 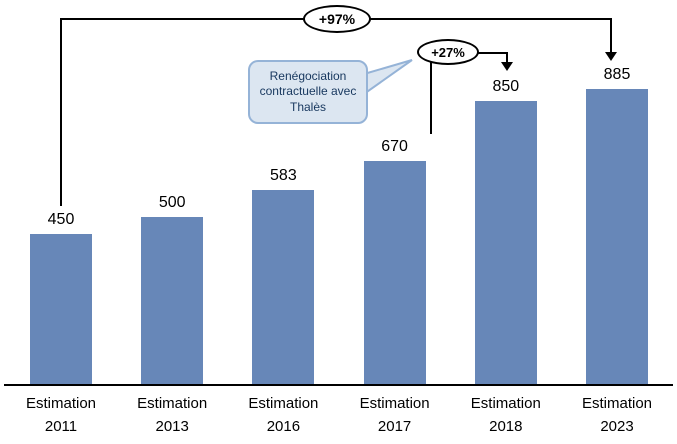 I want to click on callout-tail-icon, so click(x=388, y=77).